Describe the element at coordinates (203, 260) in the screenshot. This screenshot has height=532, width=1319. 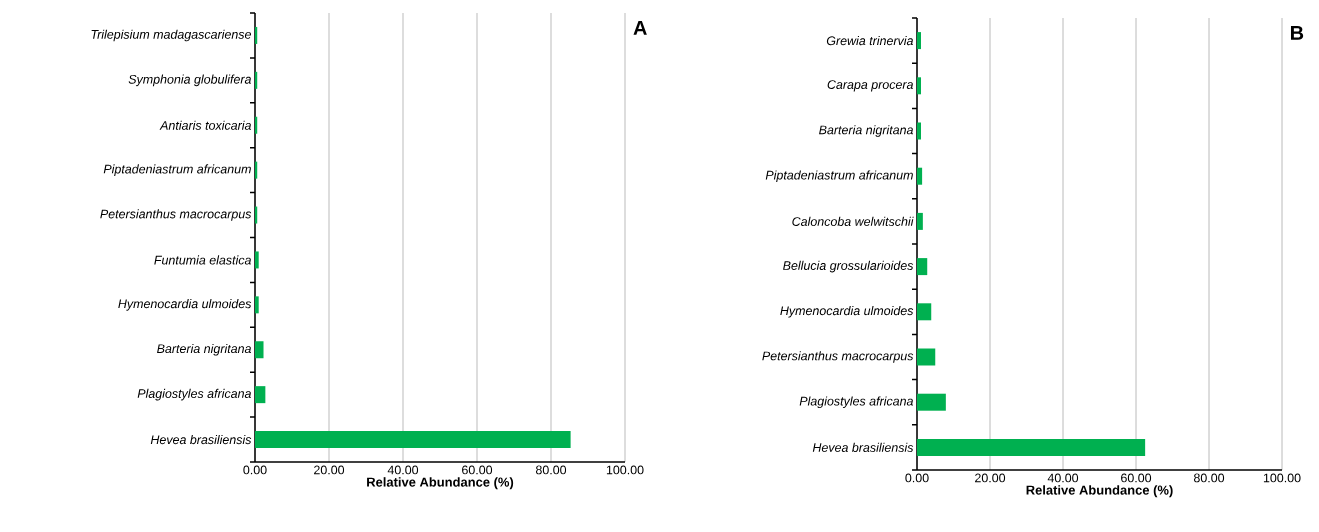
I see `y-tick-label: Funtumia elastica` at that location.